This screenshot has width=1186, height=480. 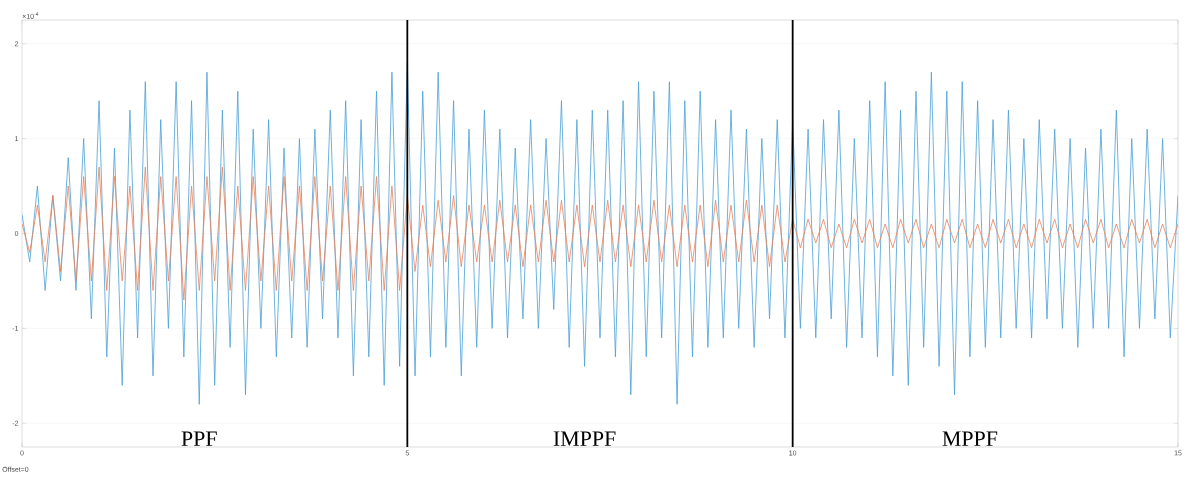 I want to click on annotation: IMPPF, so click(x=584, y=438).